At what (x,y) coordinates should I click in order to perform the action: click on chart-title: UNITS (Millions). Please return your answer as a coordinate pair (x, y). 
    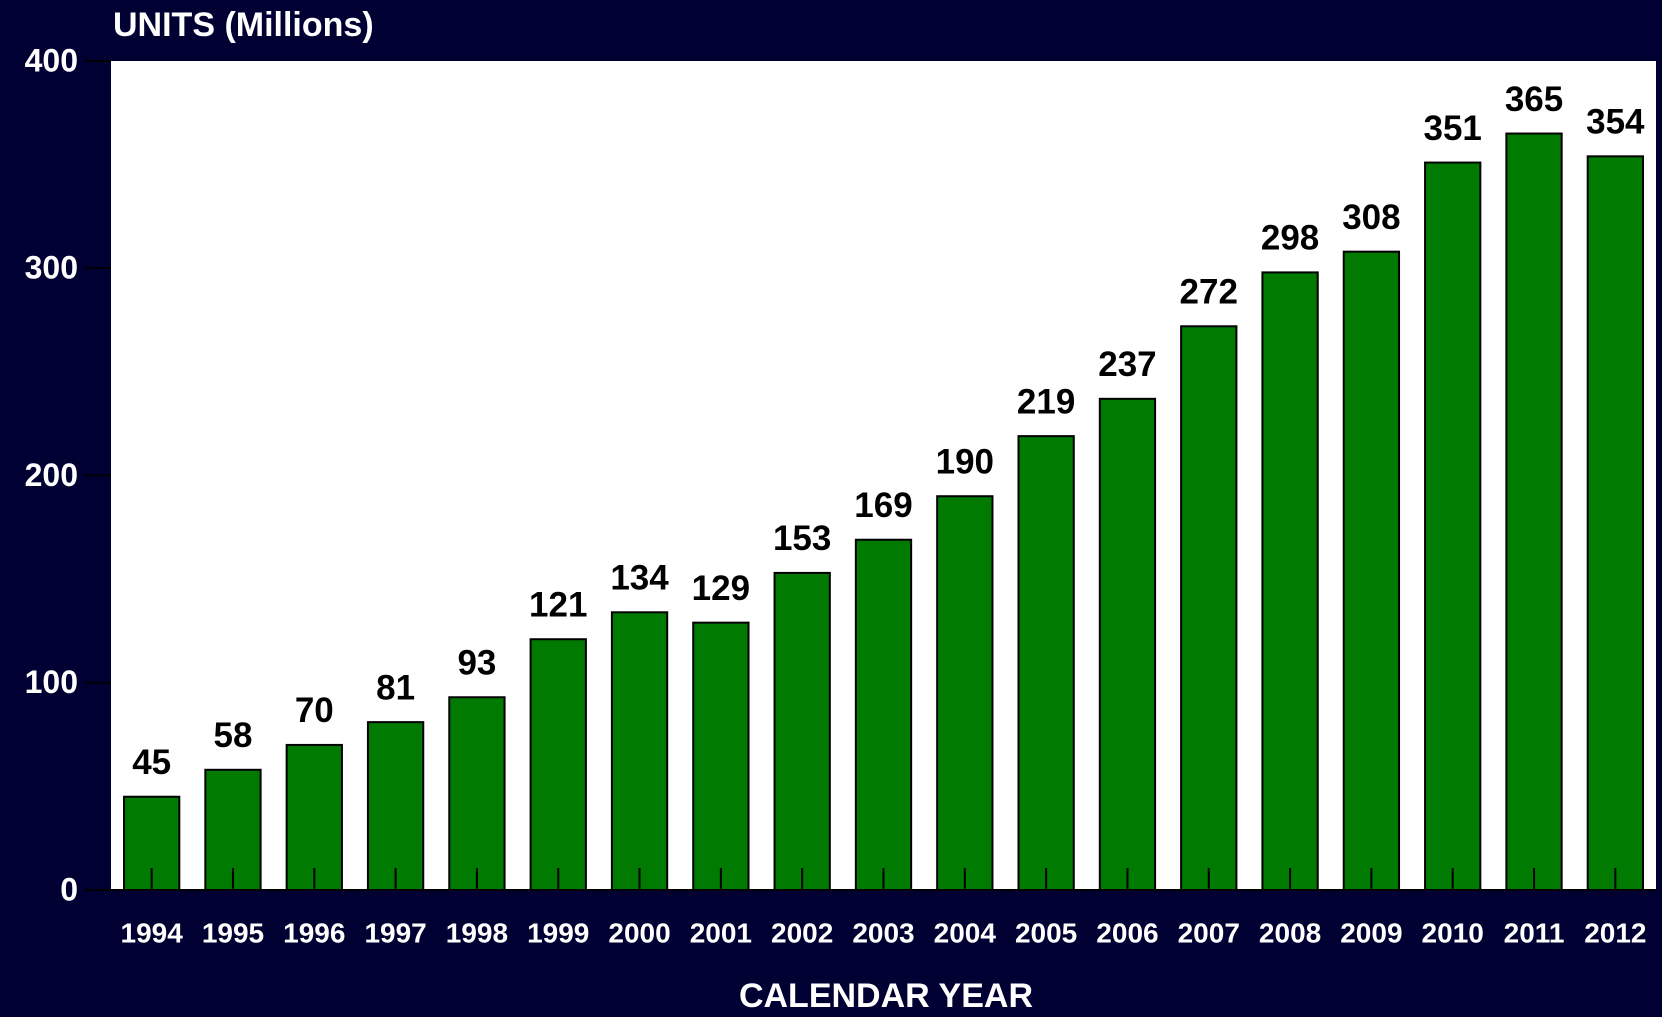
    Looking at the image, I should click on (243, 25).